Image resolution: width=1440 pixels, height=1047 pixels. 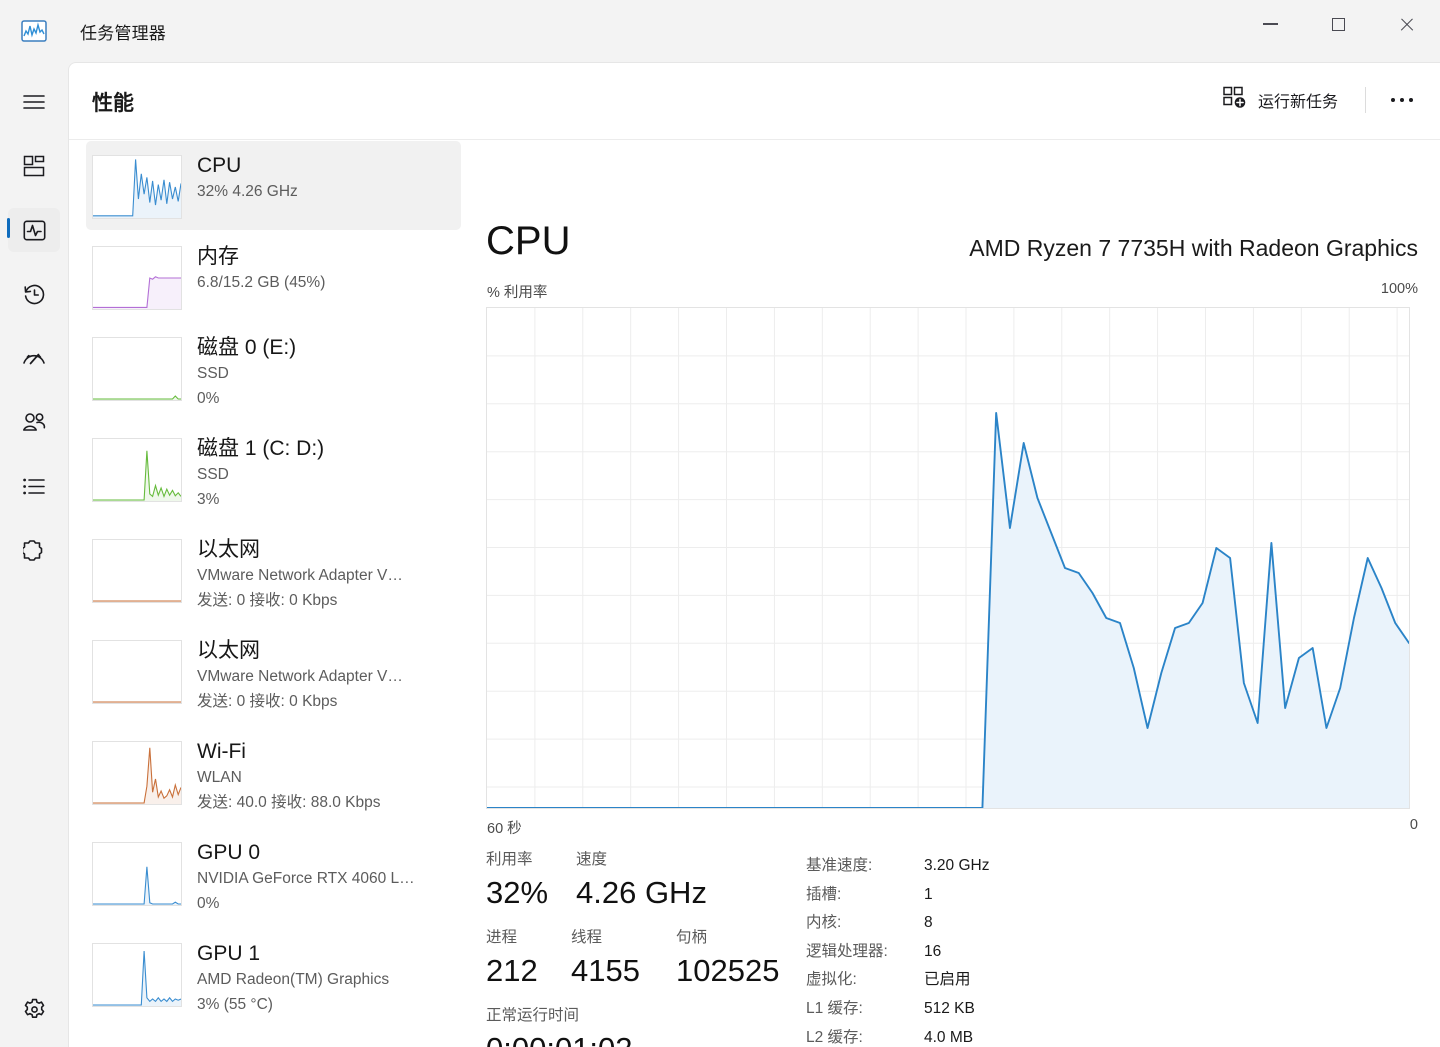 I want to click on sidebar-item-services, so click(x=34, y=550).